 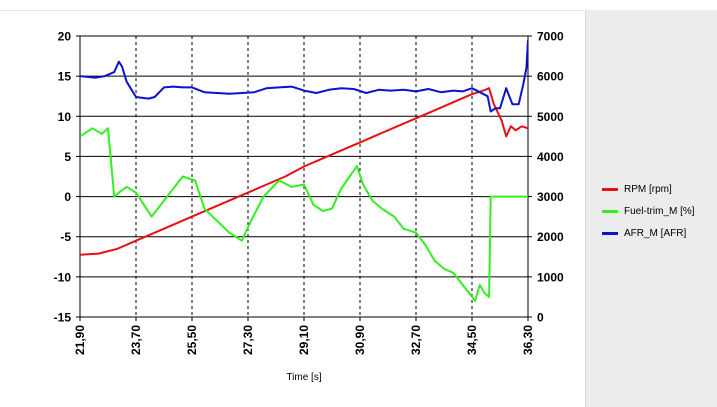 What do you see at coordinates (550, 197) in the screenshot?
I see `right-tick-label: 3000` at bounding box center [550, 197].